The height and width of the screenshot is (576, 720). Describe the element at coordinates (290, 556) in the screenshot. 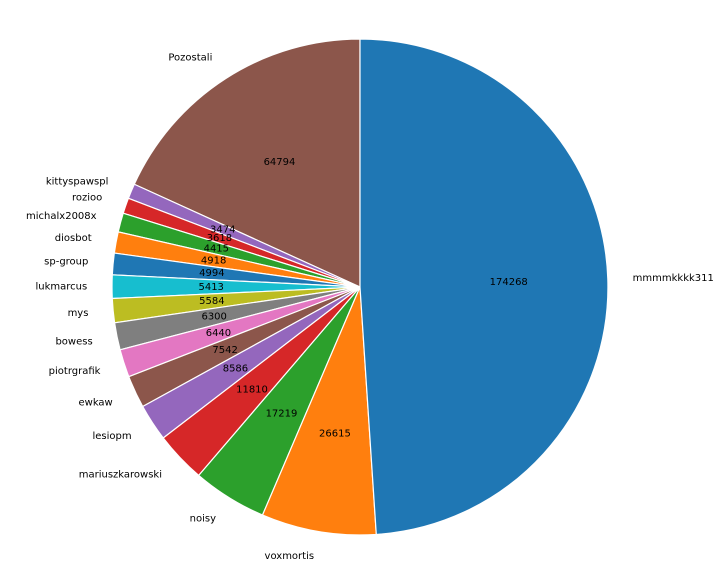

I see `slice-label-voxmortis: voxmortis` at that location.